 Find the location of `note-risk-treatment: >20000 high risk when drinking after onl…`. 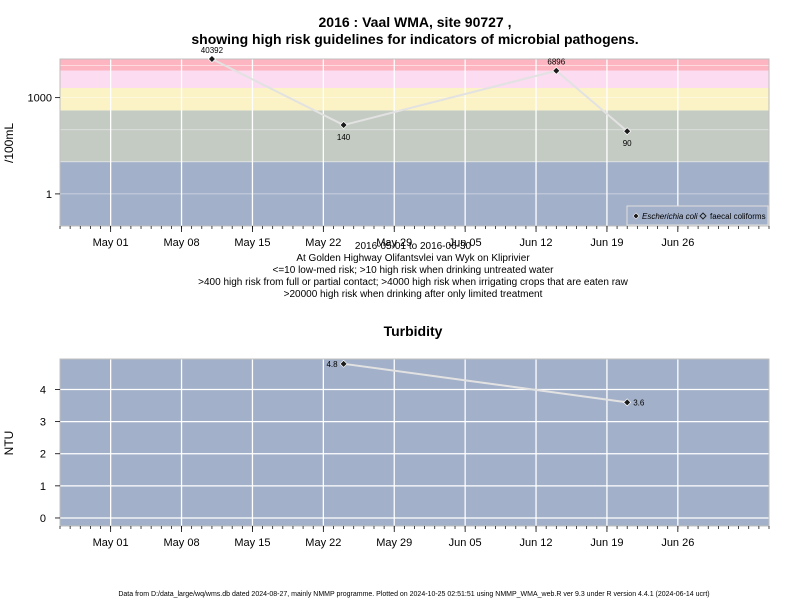

note-risk-treatment: >20000 high risk when drinking after onl… is located at coordinates (413, 294).